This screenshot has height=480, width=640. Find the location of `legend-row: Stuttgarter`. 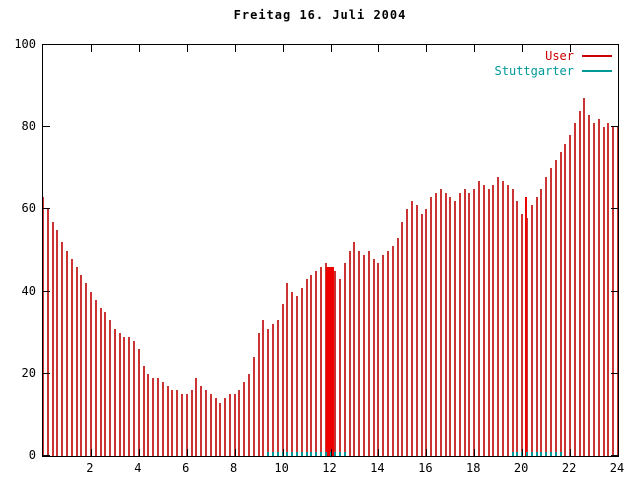

legend-row: Stuttgarter is located at coordinates (553, 70).